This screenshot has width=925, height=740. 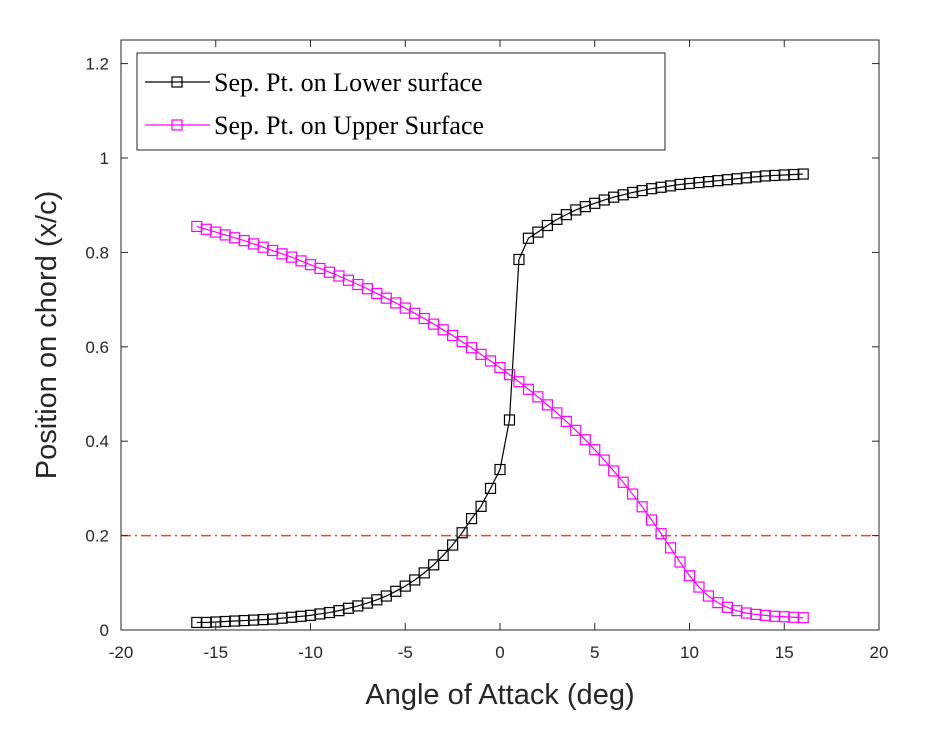 I want to click on y-tick-label: 0, so click(x=104, y=630).